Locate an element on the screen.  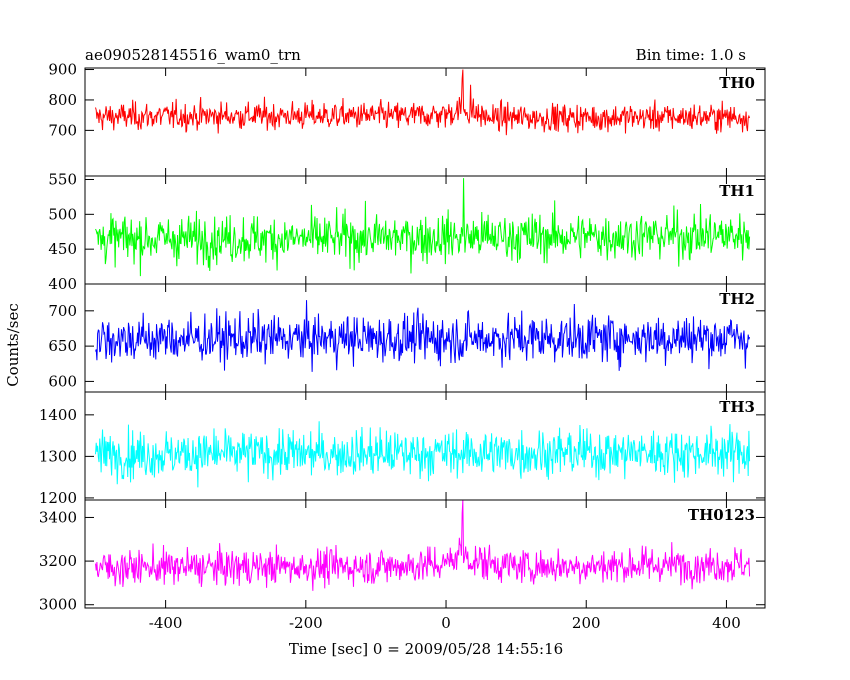
y-tick-label: 1200 is located at coordinates (58, 498).